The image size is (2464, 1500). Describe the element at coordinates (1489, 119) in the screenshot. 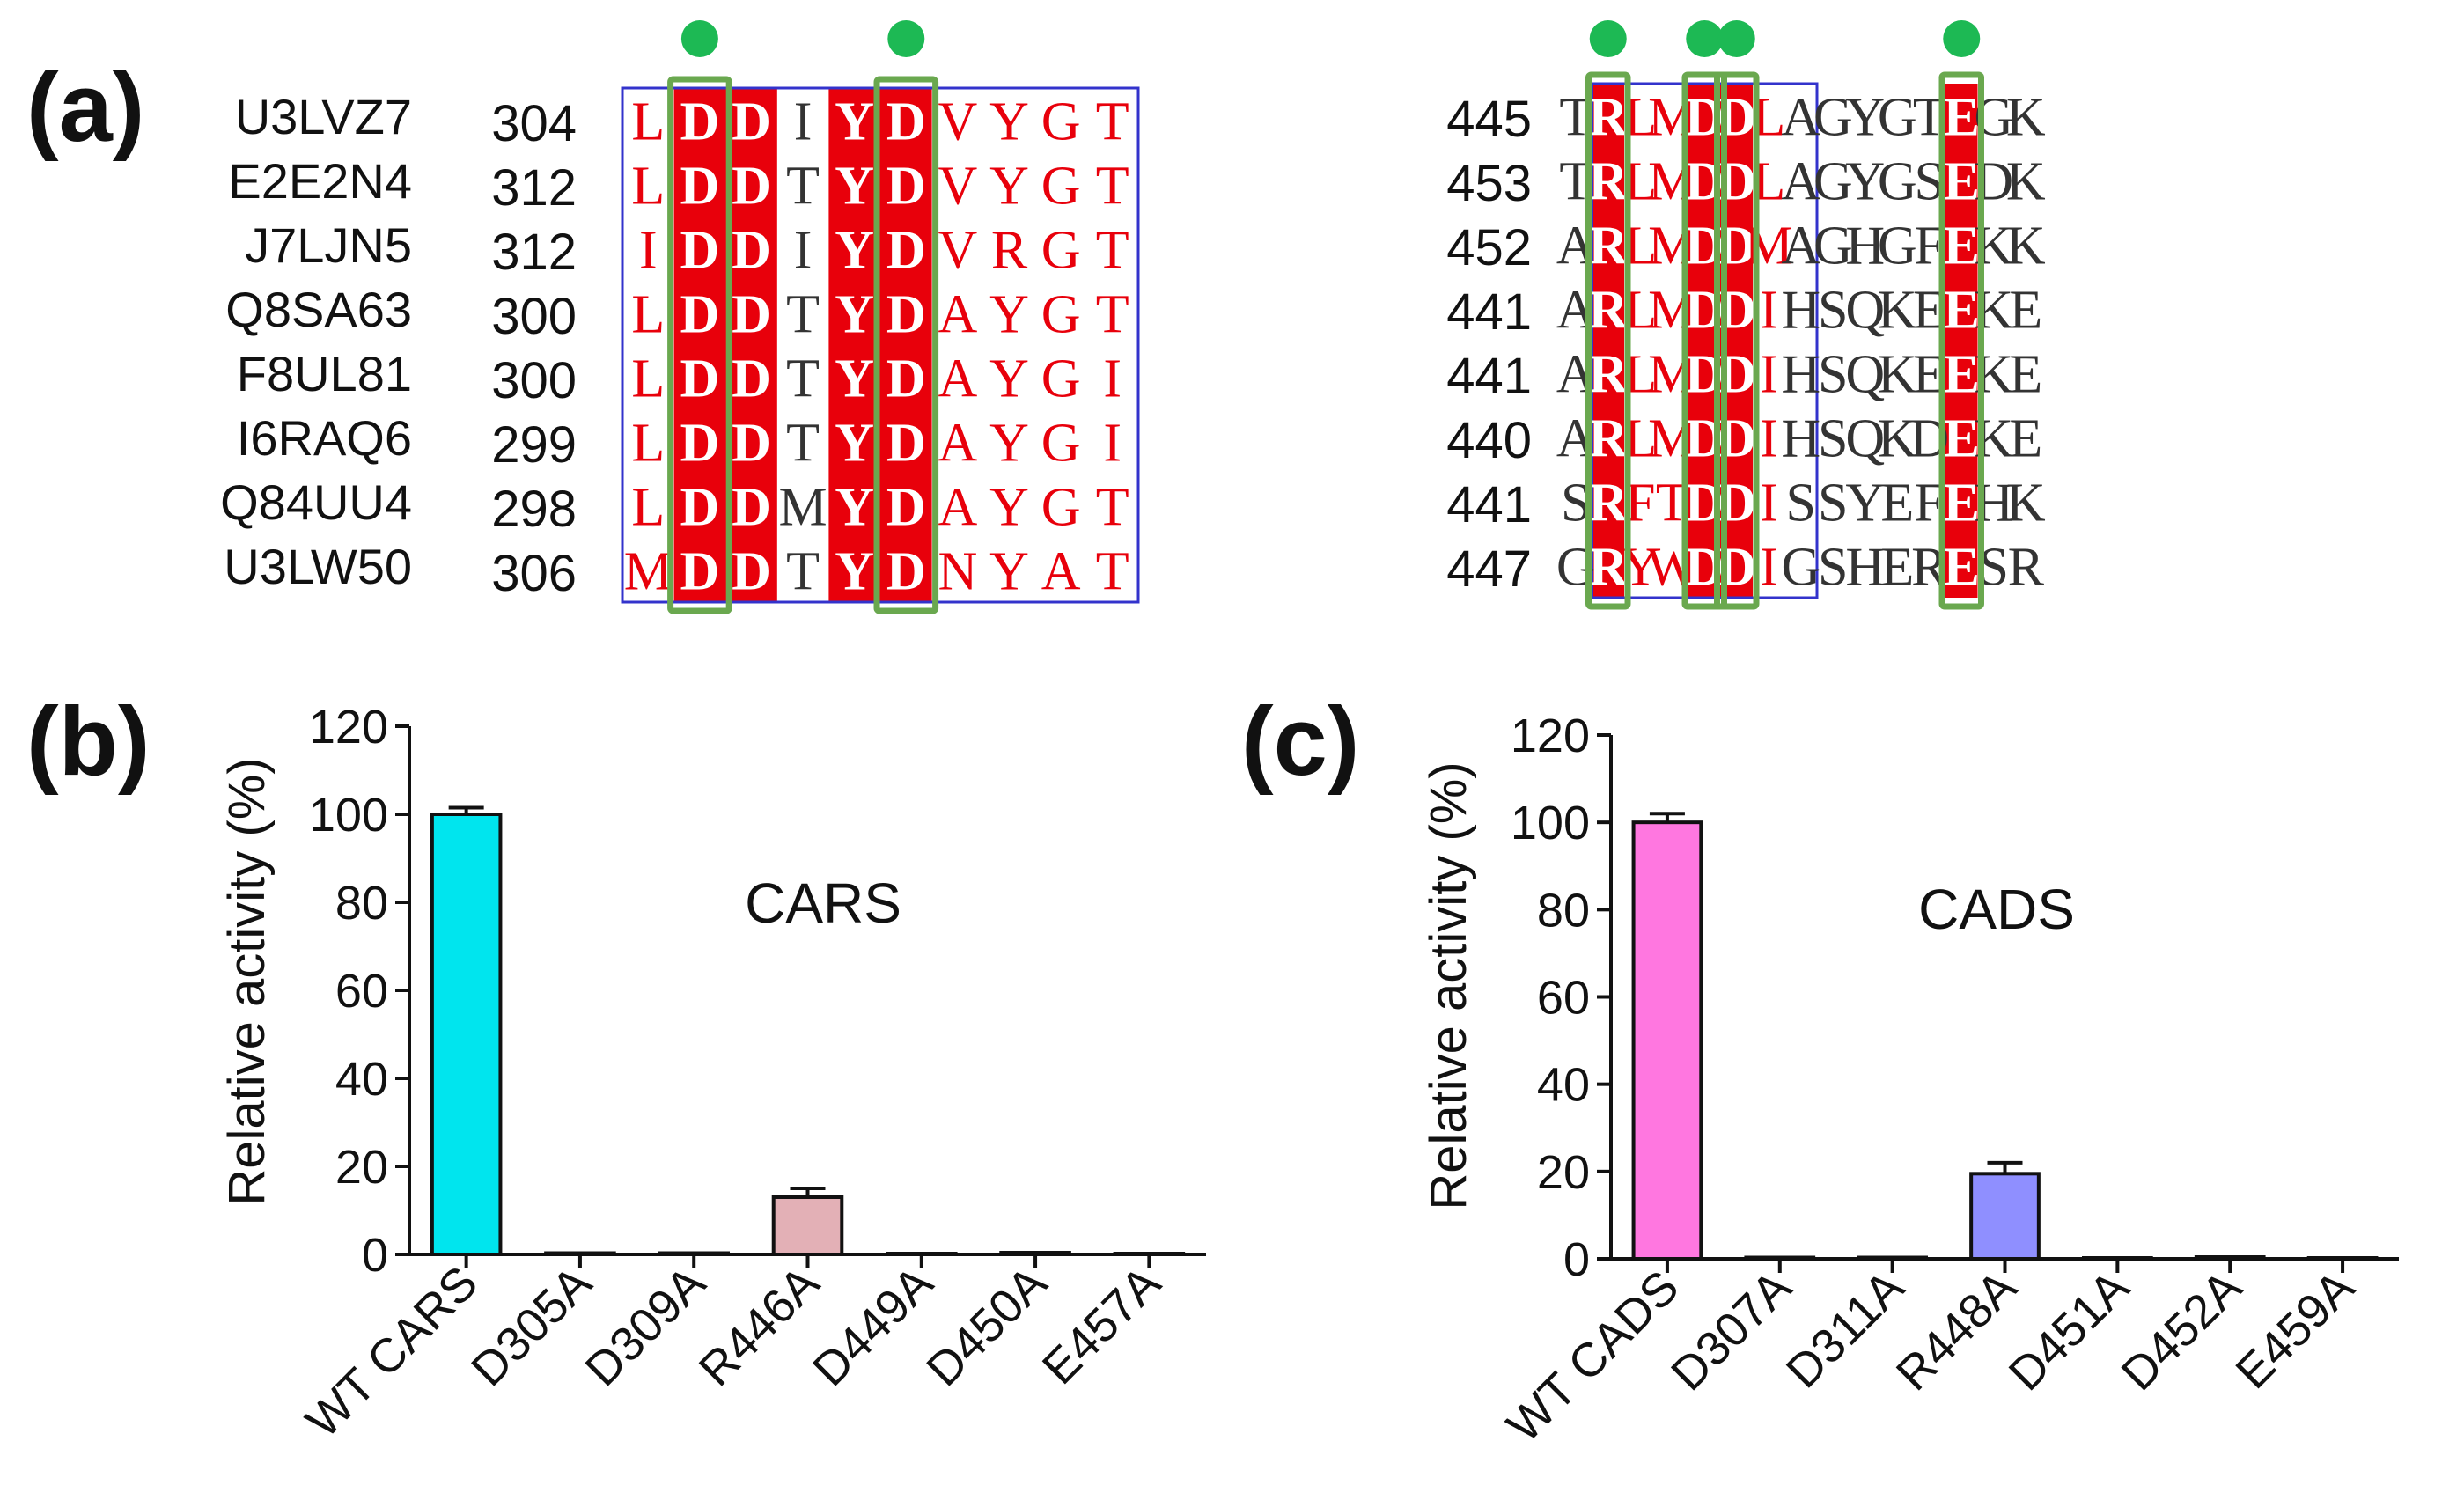

I see `start-number: 445` at that location.